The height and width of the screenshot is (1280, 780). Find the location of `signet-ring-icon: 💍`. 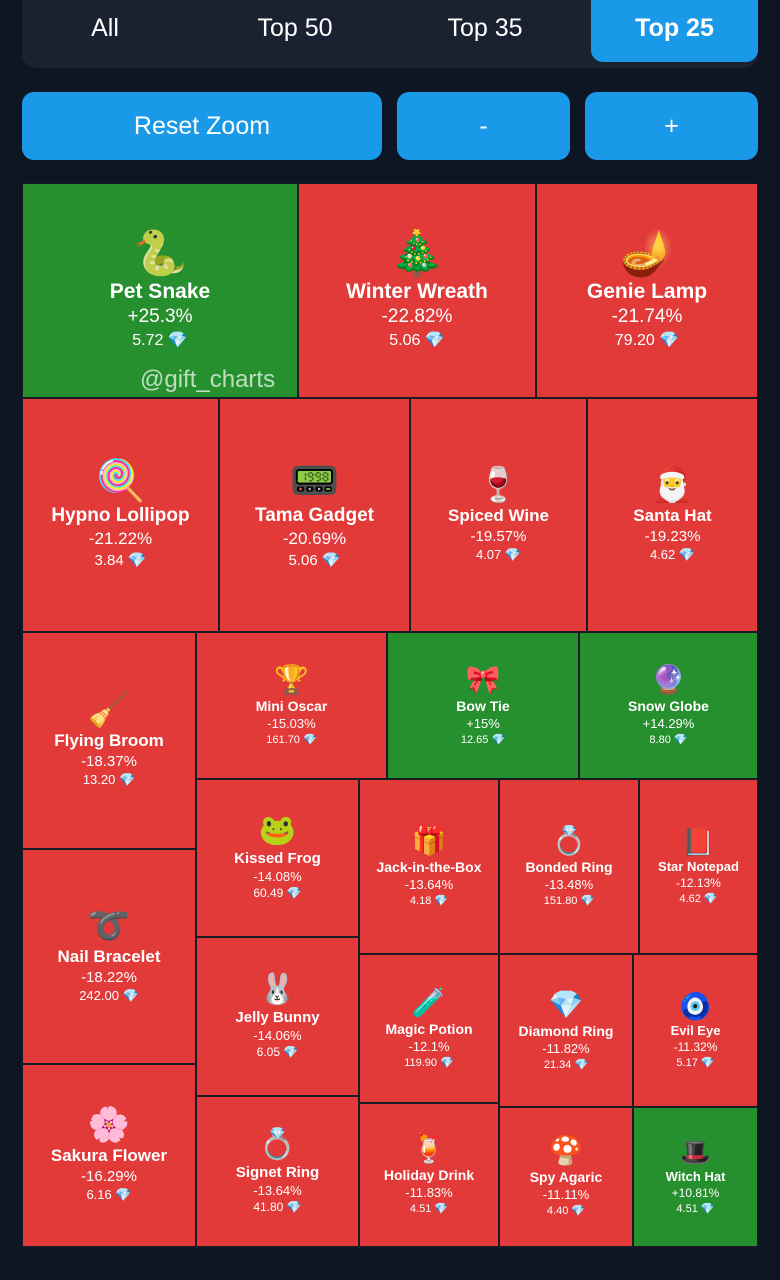

signet-ring-icon: 💍 is located at coordinates (277, 1144).